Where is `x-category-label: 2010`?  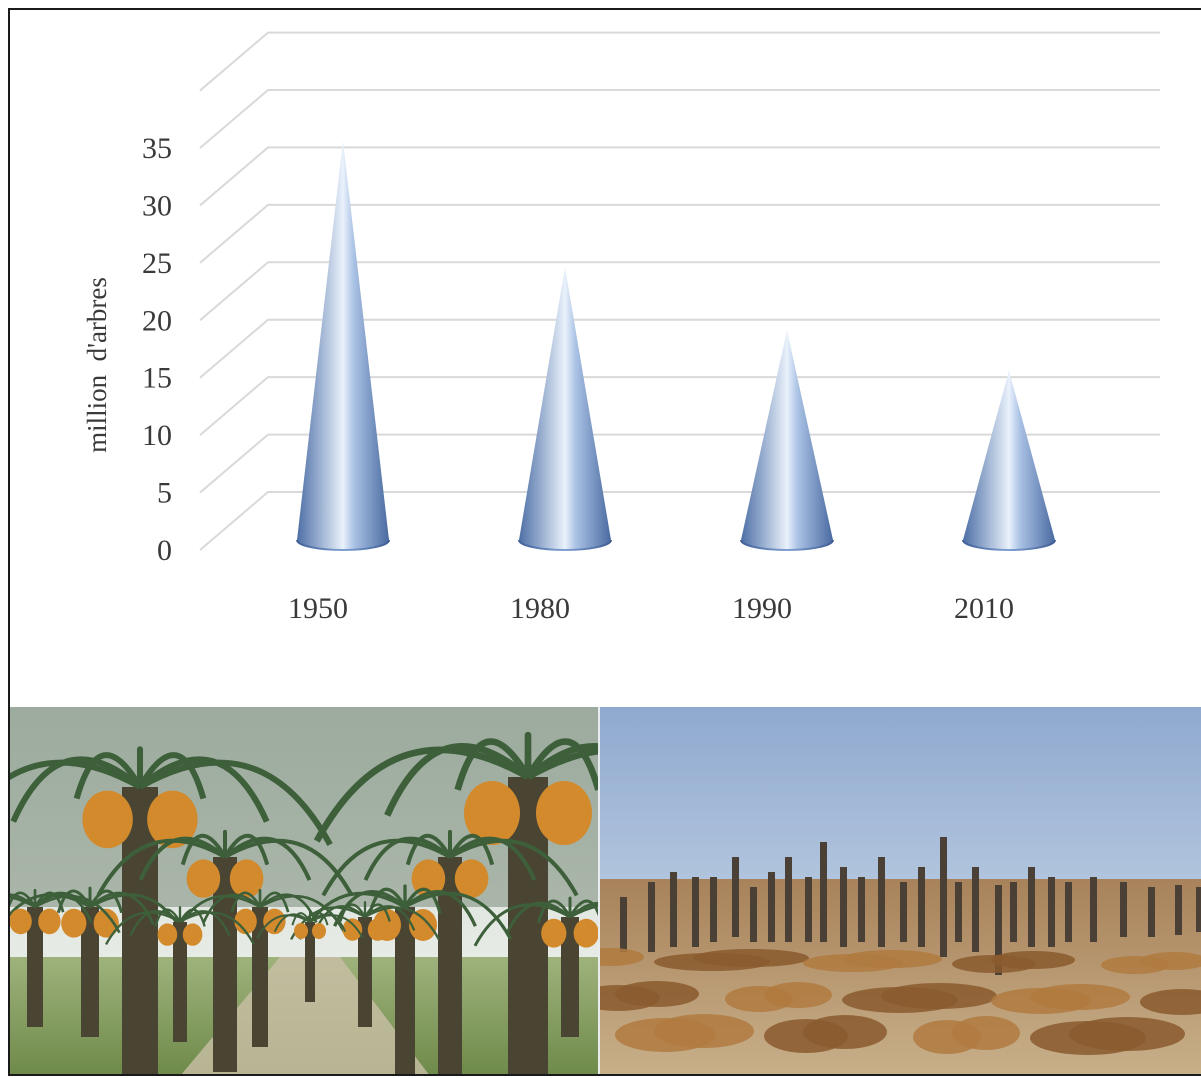 x-category-label: 2010 is located at coordinates (984, 608).